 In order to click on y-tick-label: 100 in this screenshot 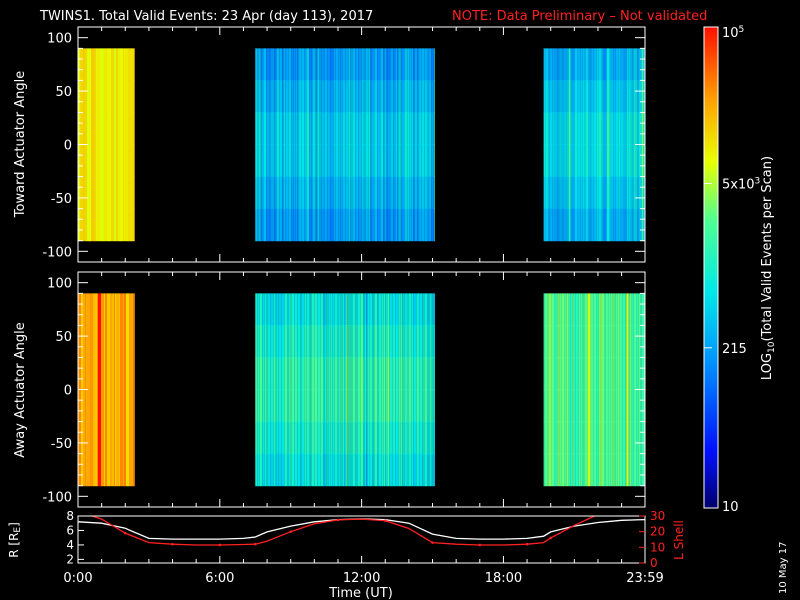, I will do `click(59, 284)`.